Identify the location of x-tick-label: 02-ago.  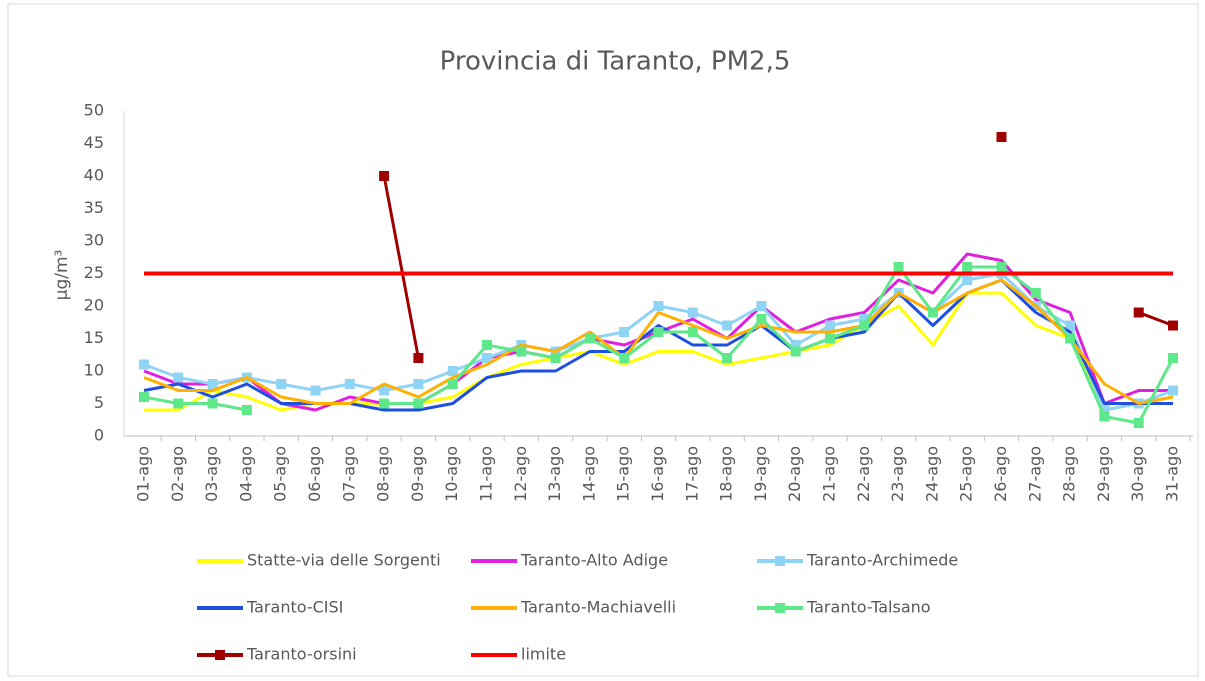
(177, 474).